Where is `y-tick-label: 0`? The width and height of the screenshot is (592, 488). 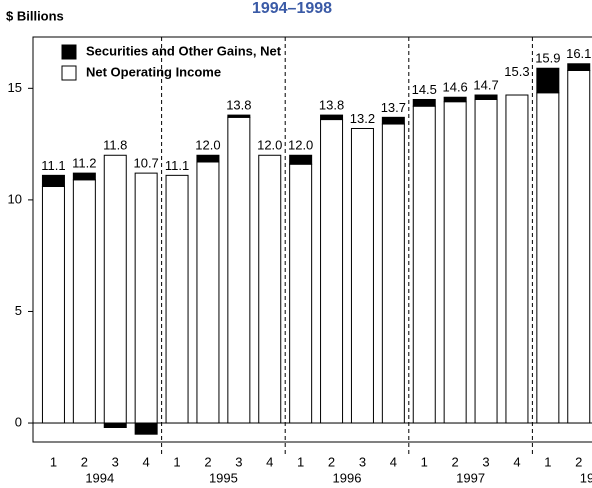 y-tick-label: 0 is located at coordinates (18, 421).